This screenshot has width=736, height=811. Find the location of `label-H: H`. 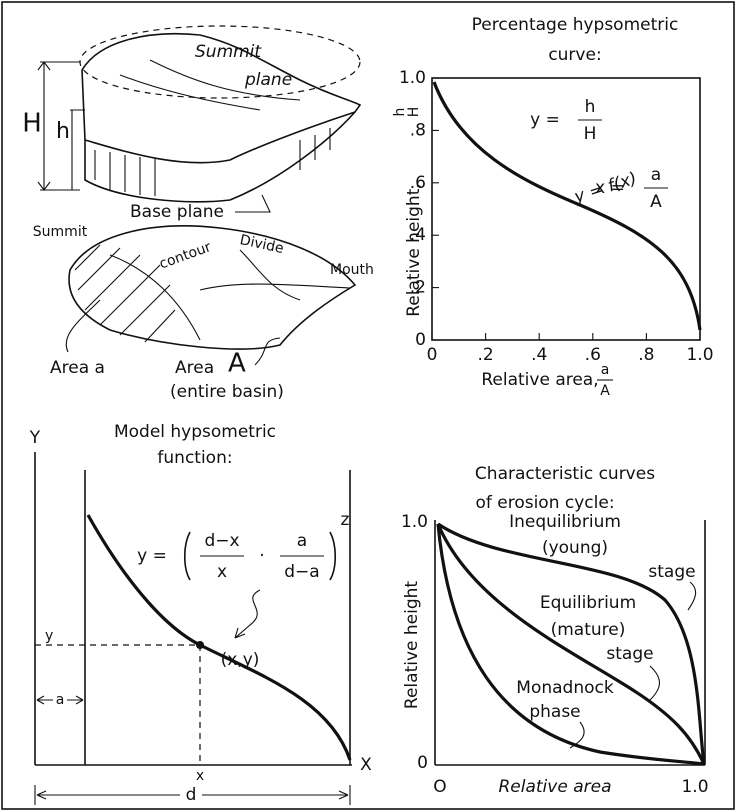

label-H: H is located at coordinates (32, 124).